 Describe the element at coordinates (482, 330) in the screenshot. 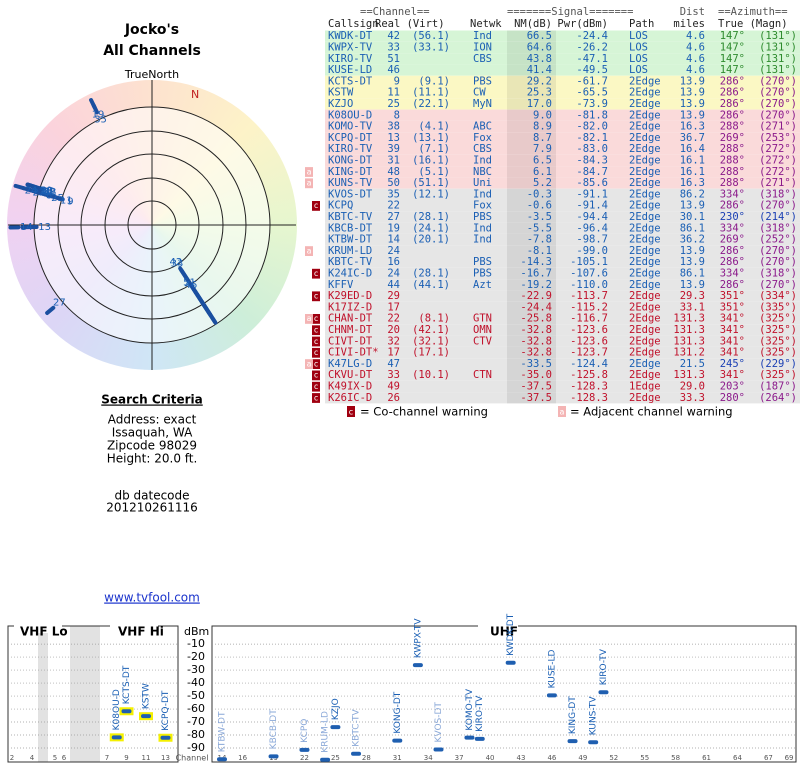

I see `cell: OMN` at that location.